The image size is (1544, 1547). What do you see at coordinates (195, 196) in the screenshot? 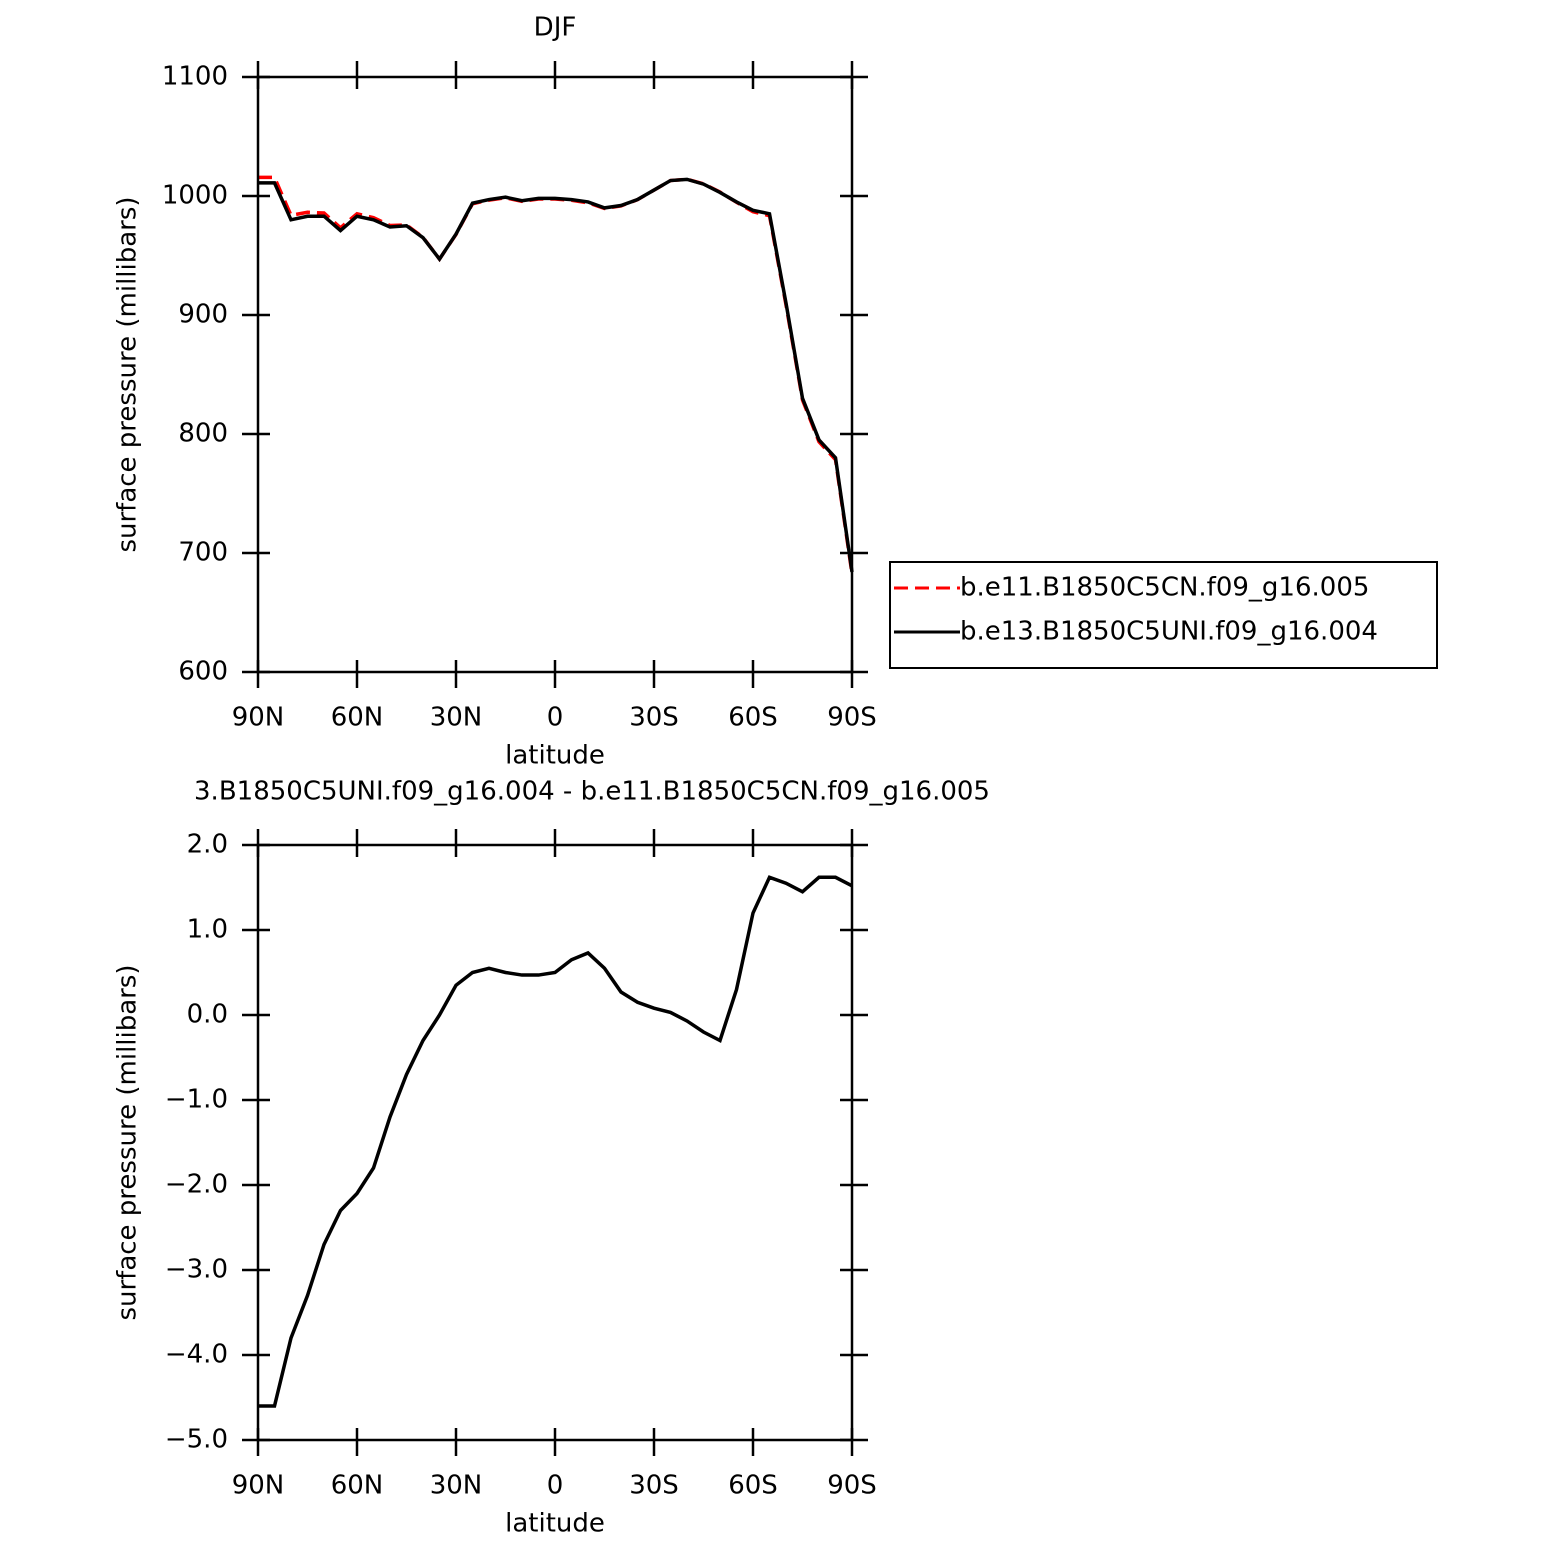
I see `y-tick-label: 1000` at bounding box center [195, 196].